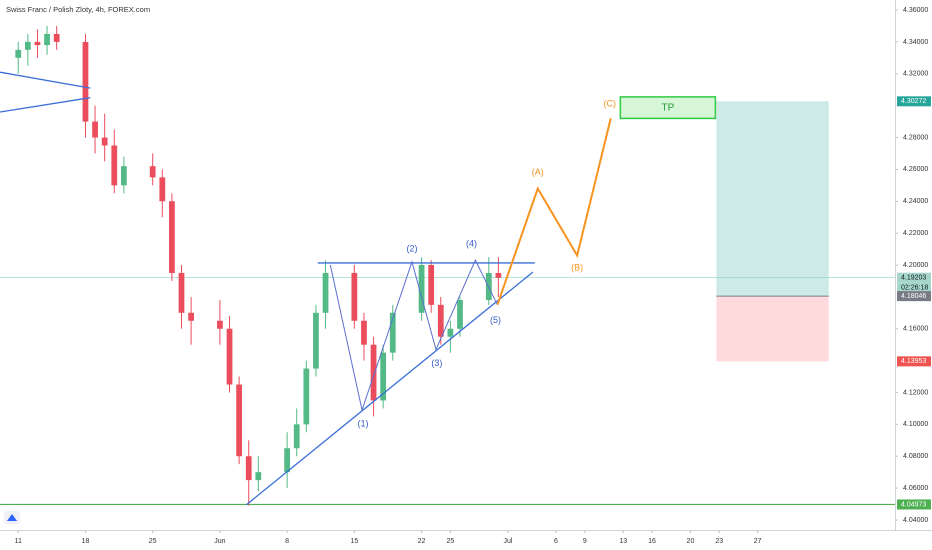  I want to click on wave-label: (5), so click(495, 320).